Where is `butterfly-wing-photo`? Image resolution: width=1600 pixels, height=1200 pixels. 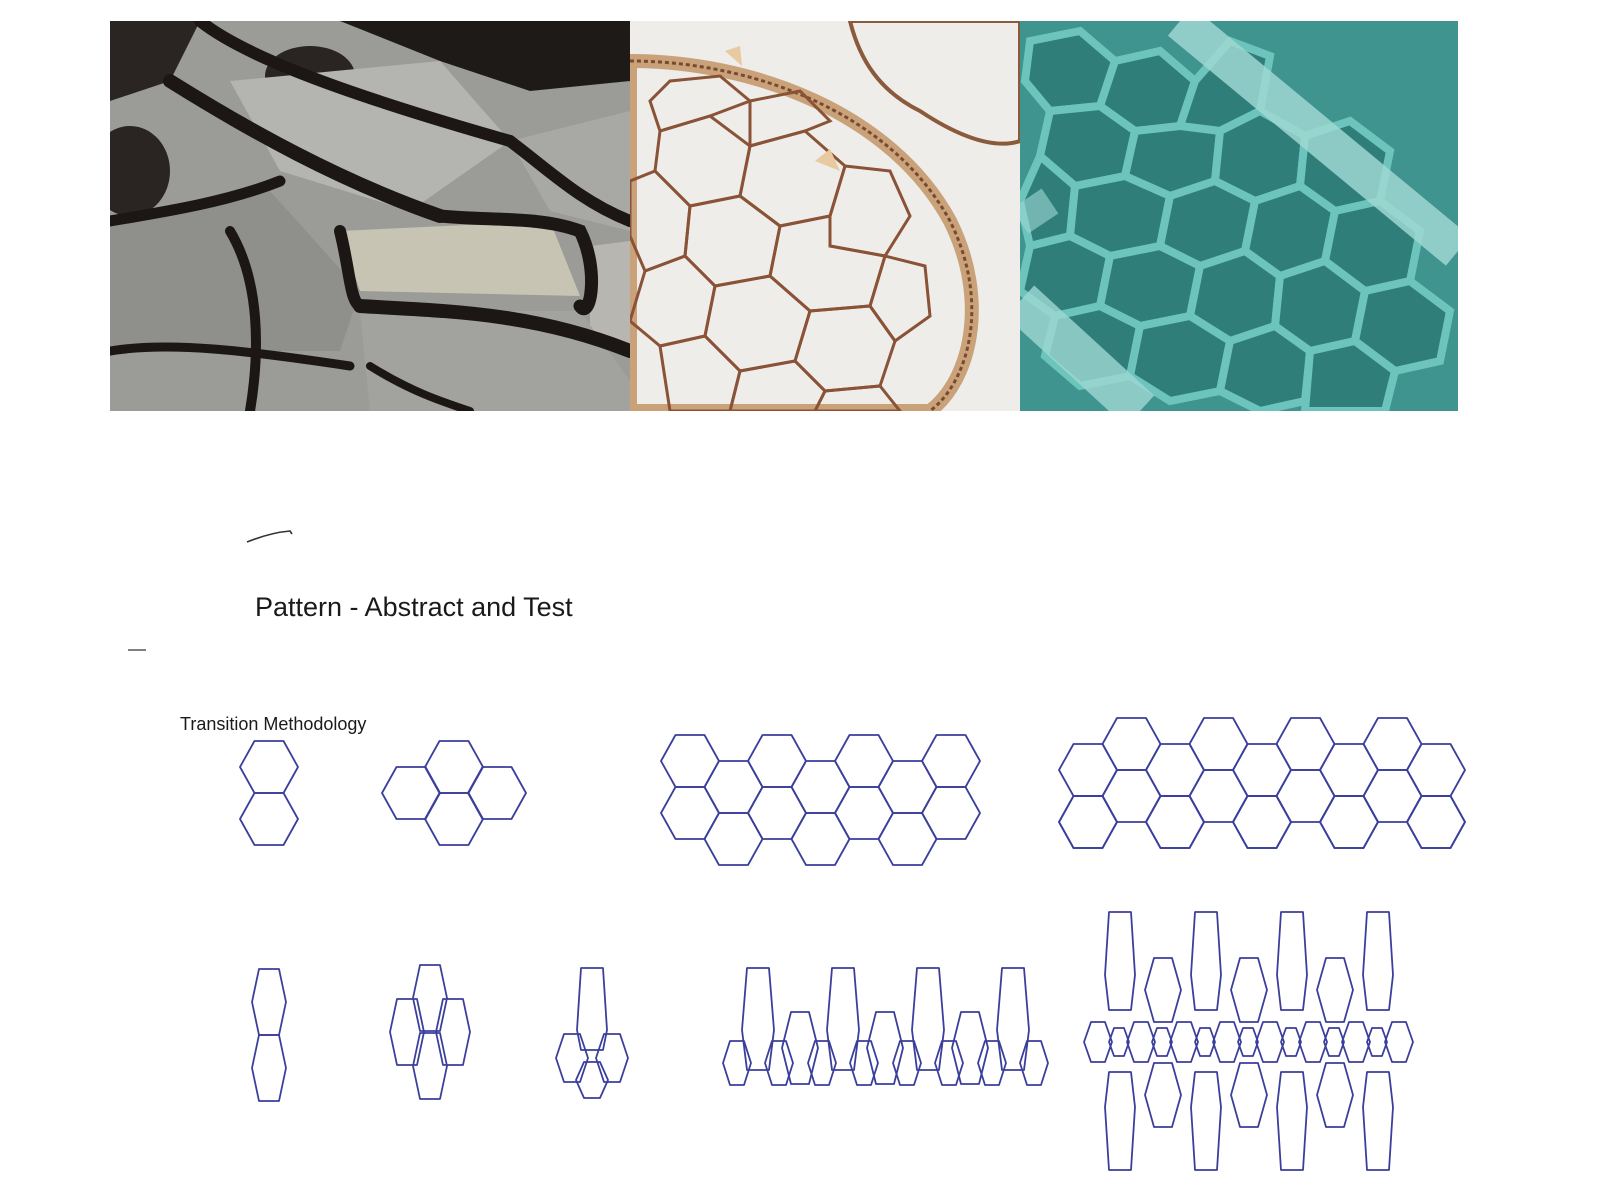
butterfly-wing-photo is located at coordinates (370, 216).